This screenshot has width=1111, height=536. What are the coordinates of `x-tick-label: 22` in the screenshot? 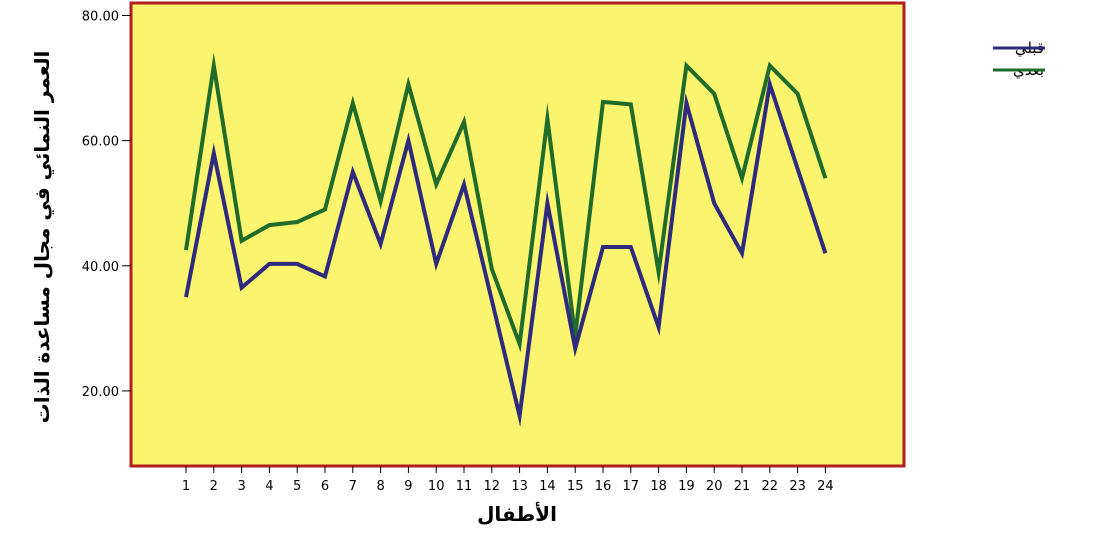 It's located at (770, 486).